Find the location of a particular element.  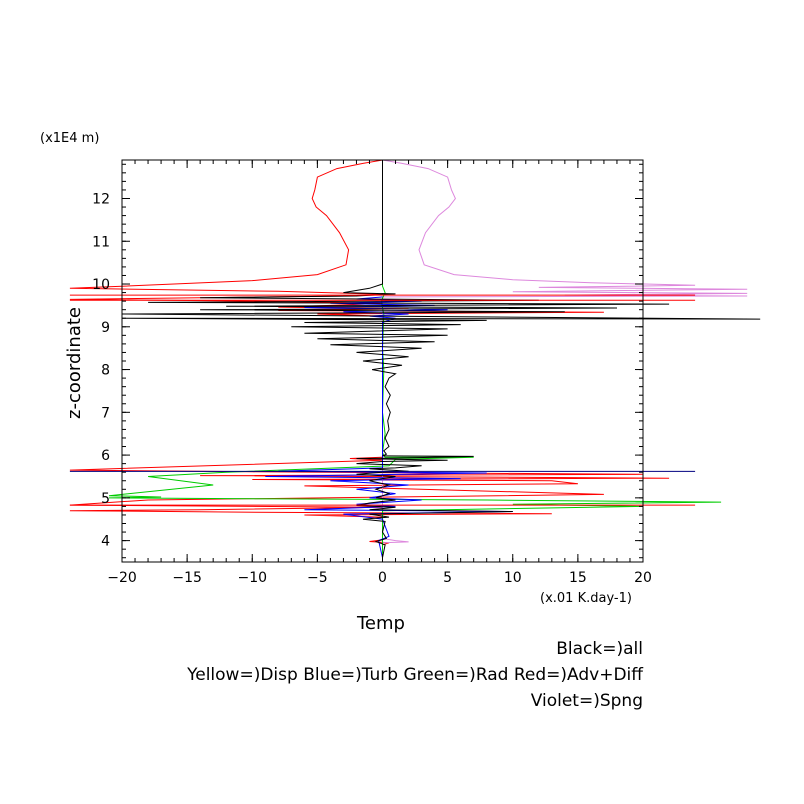

x-tick-label: 5 is located at coordinates (447, 578).